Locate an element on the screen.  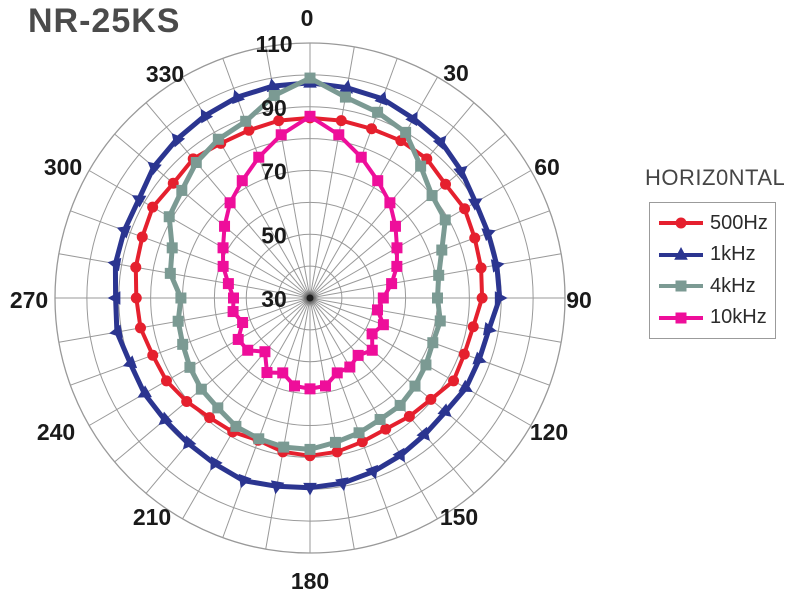
angle-tick-label: 240 is located at coordinates (56, 432).